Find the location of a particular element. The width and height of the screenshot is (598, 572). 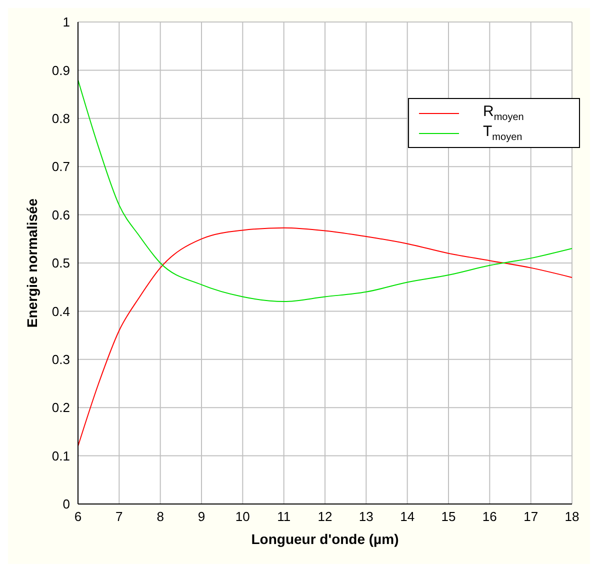

x-tick-label: 7 is located at coordinates (119, 516).